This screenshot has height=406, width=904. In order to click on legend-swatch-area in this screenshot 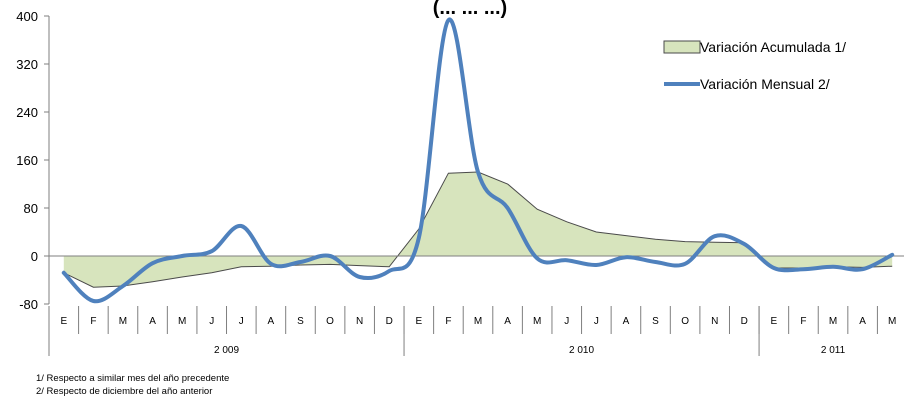, I will do `click(682, 47)`.